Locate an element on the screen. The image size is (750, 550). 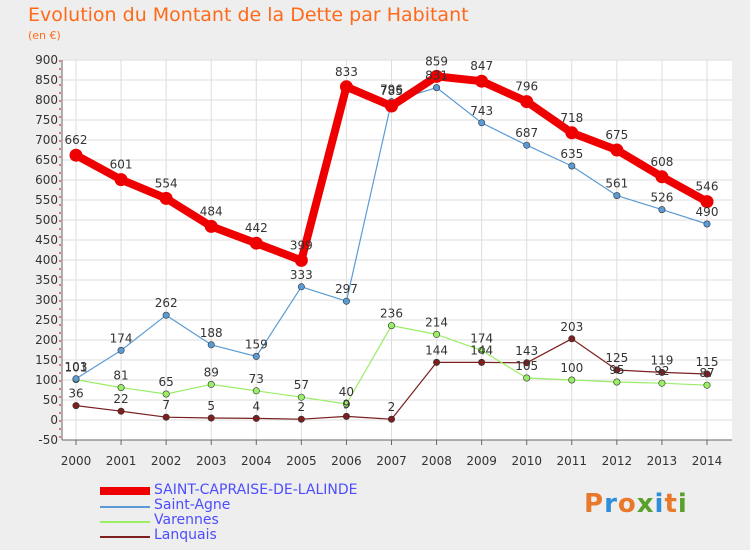
data-label: 100 is located at coordinates (571, 368).